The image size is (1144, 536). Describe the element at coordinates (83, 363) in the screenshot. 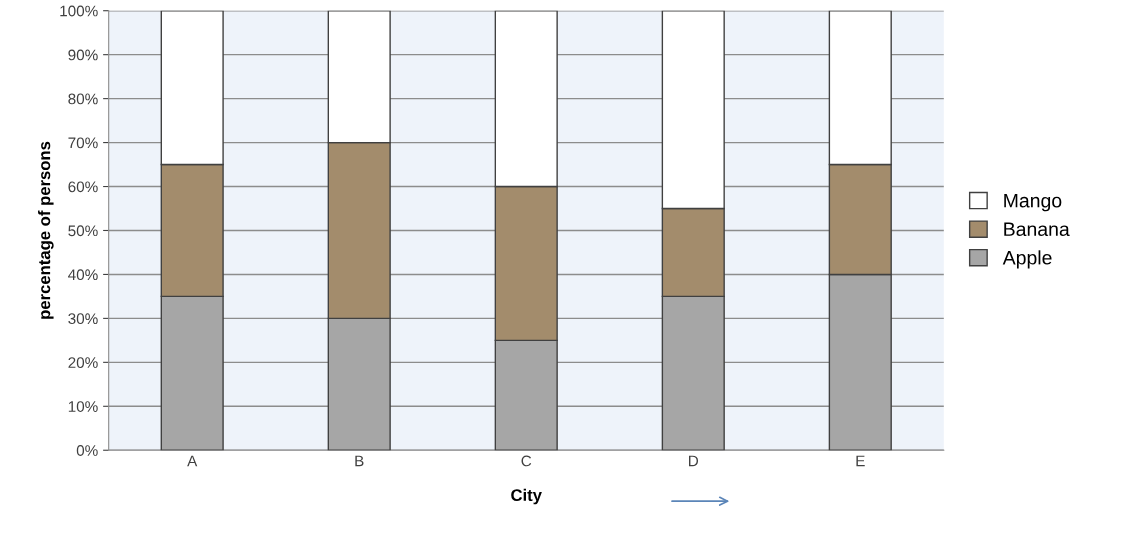

I see `y-tick-label: 20%` at that location.